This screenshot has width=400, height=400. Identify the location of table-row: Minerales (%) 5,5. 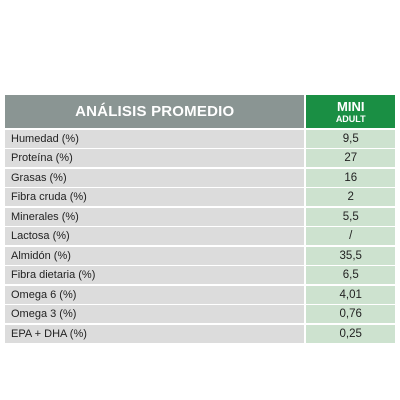
(200, 216).